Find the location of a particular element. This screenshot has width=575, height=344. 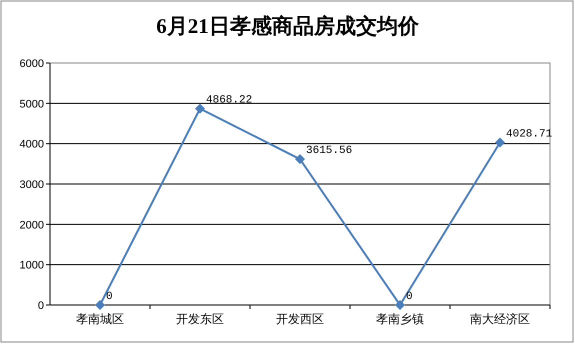

chart-title: 6月21日孝感商品房成交均价 is located at coordinates (288, 26).